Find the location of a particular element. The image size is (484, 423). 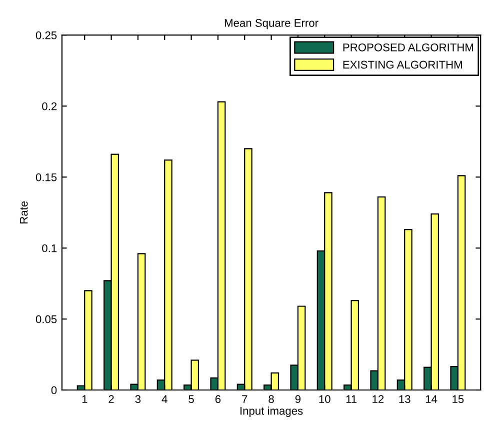

x-tick-label: 6 is located at coordinates (218, 399).